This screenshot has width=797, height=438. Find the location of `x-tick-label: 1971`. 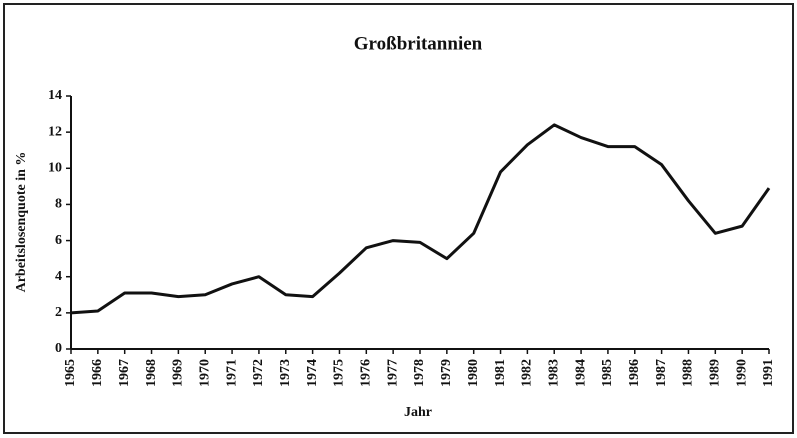

x-tick-label: 1971 is located at coordinates (231, 373).